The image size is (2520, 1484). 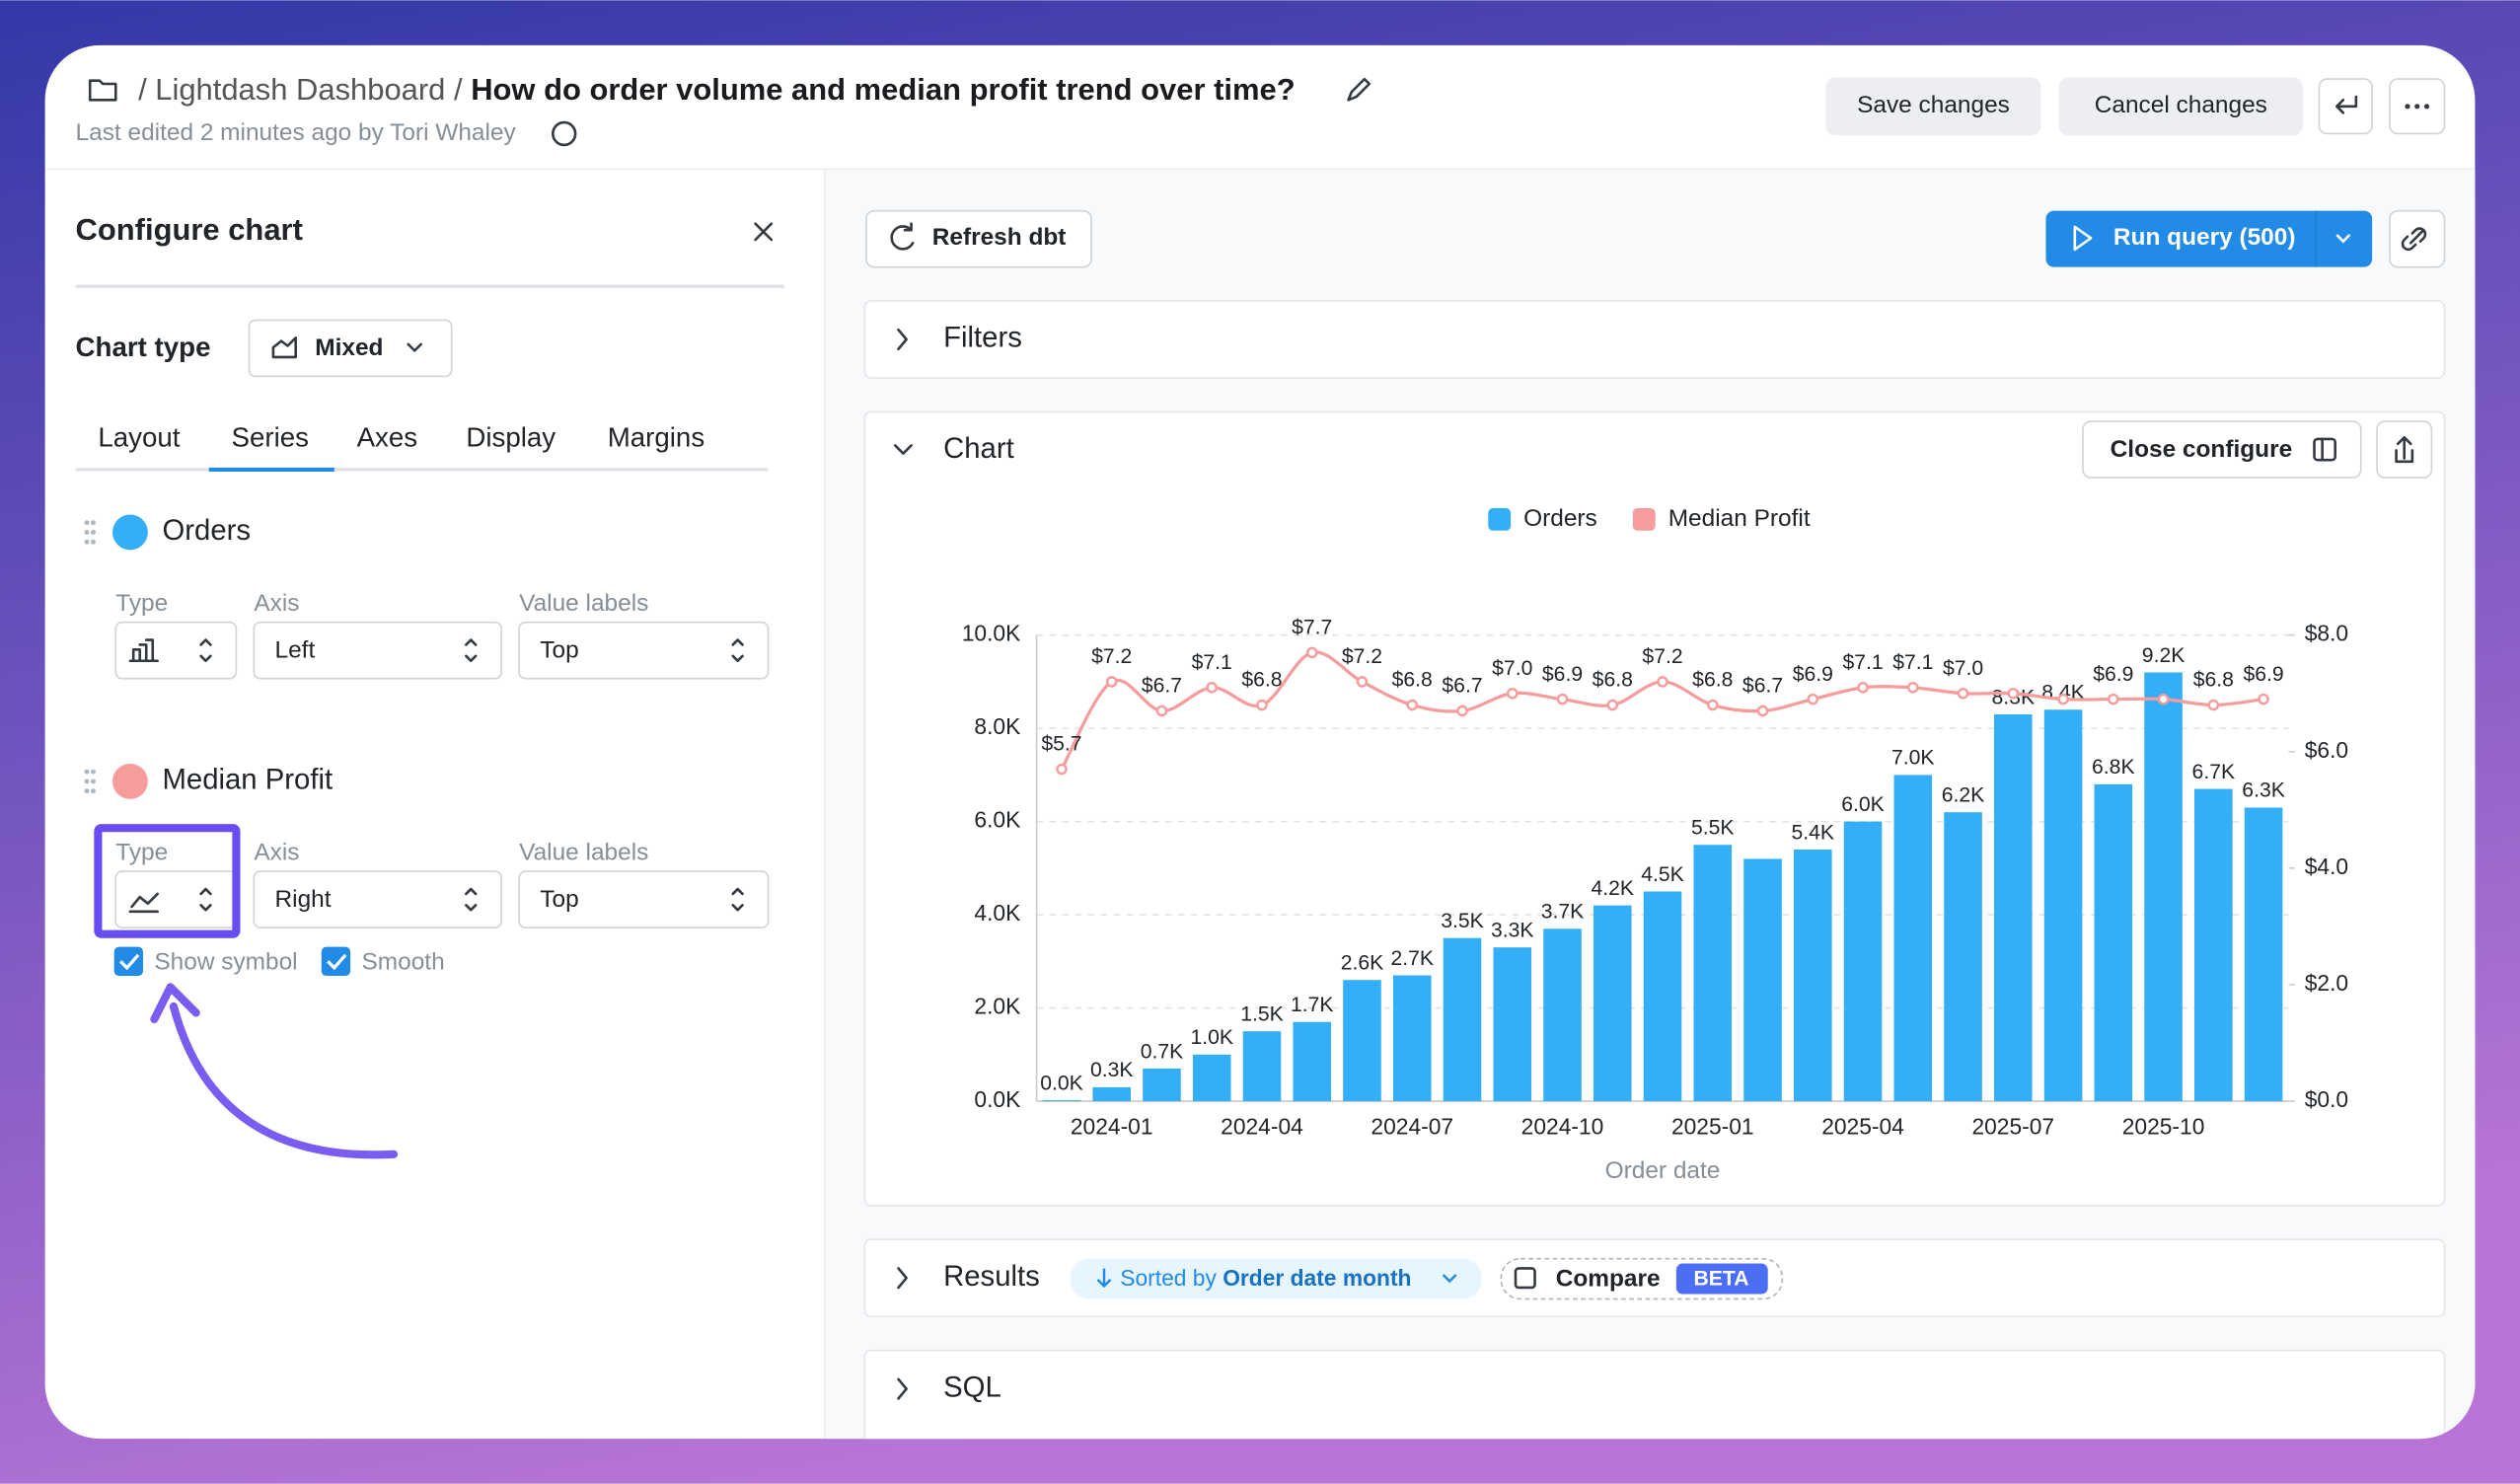 I want to click on chart-section-title: Chart, so click(x=978, y=448).